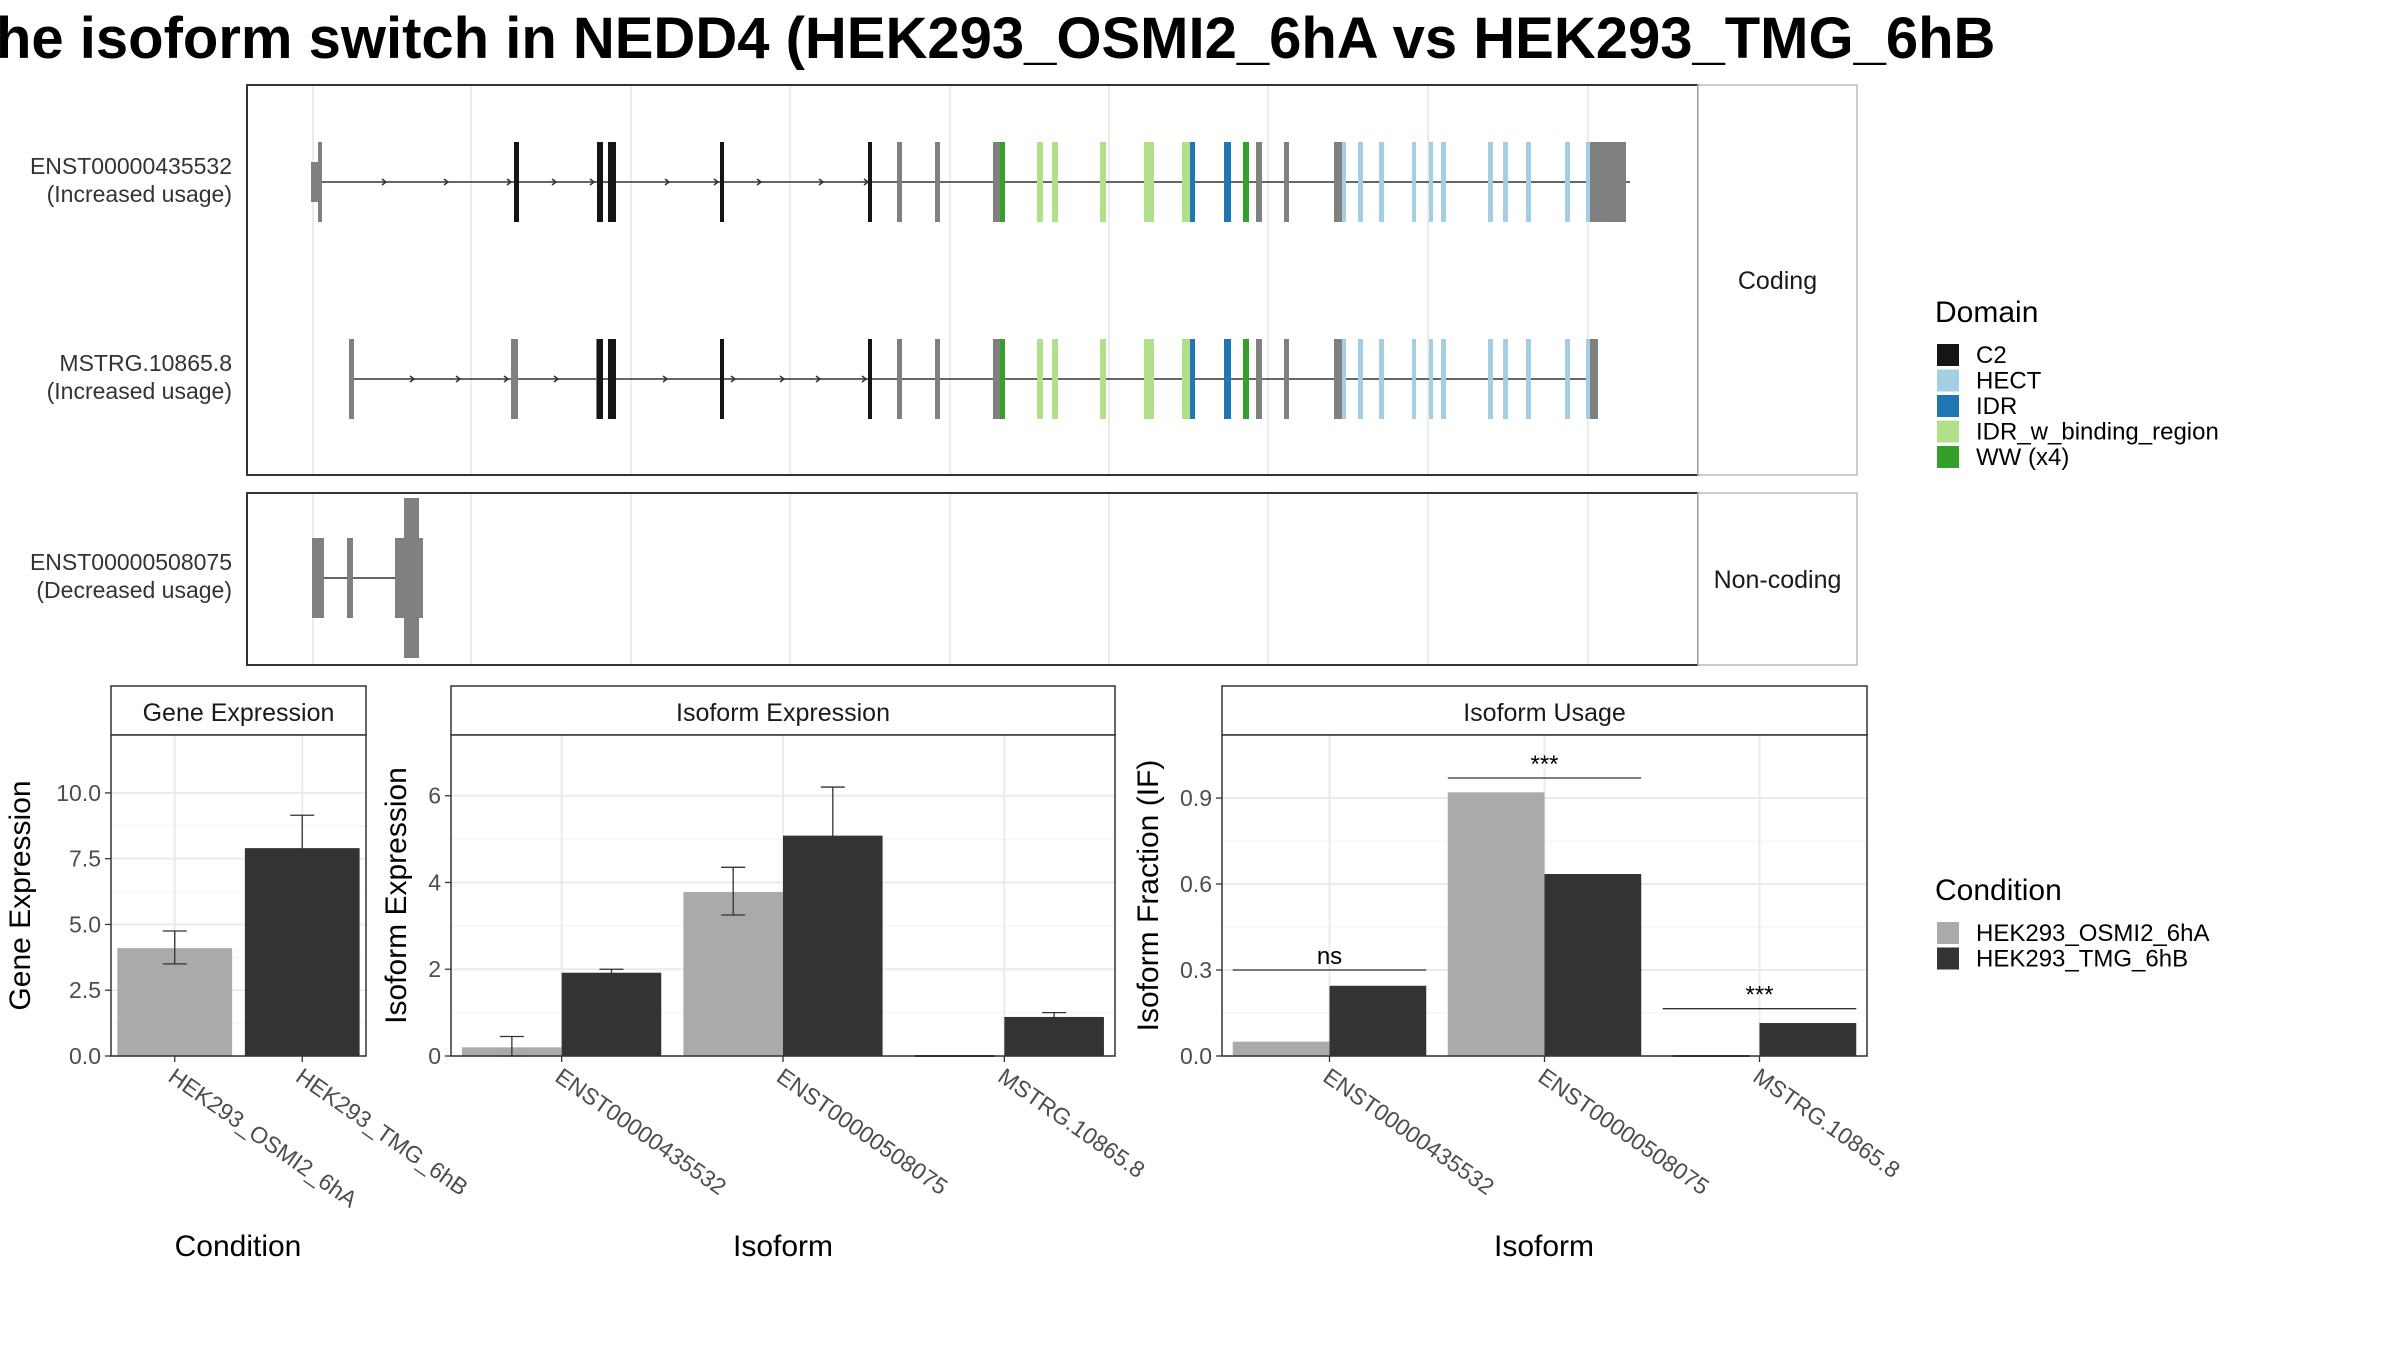 This screenshot has width=2400, height=1350. I want to click on legend-key-hect, so click(1948, 380).